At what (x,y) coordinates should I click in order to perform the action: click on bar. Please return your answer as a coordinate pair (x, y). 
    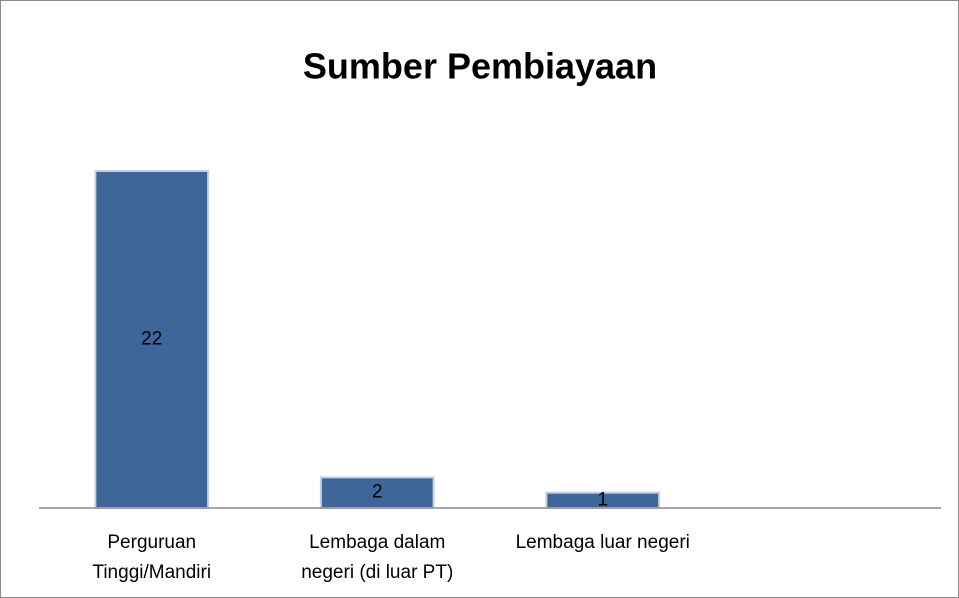
    Looking at the image, I should click on (152, 339).